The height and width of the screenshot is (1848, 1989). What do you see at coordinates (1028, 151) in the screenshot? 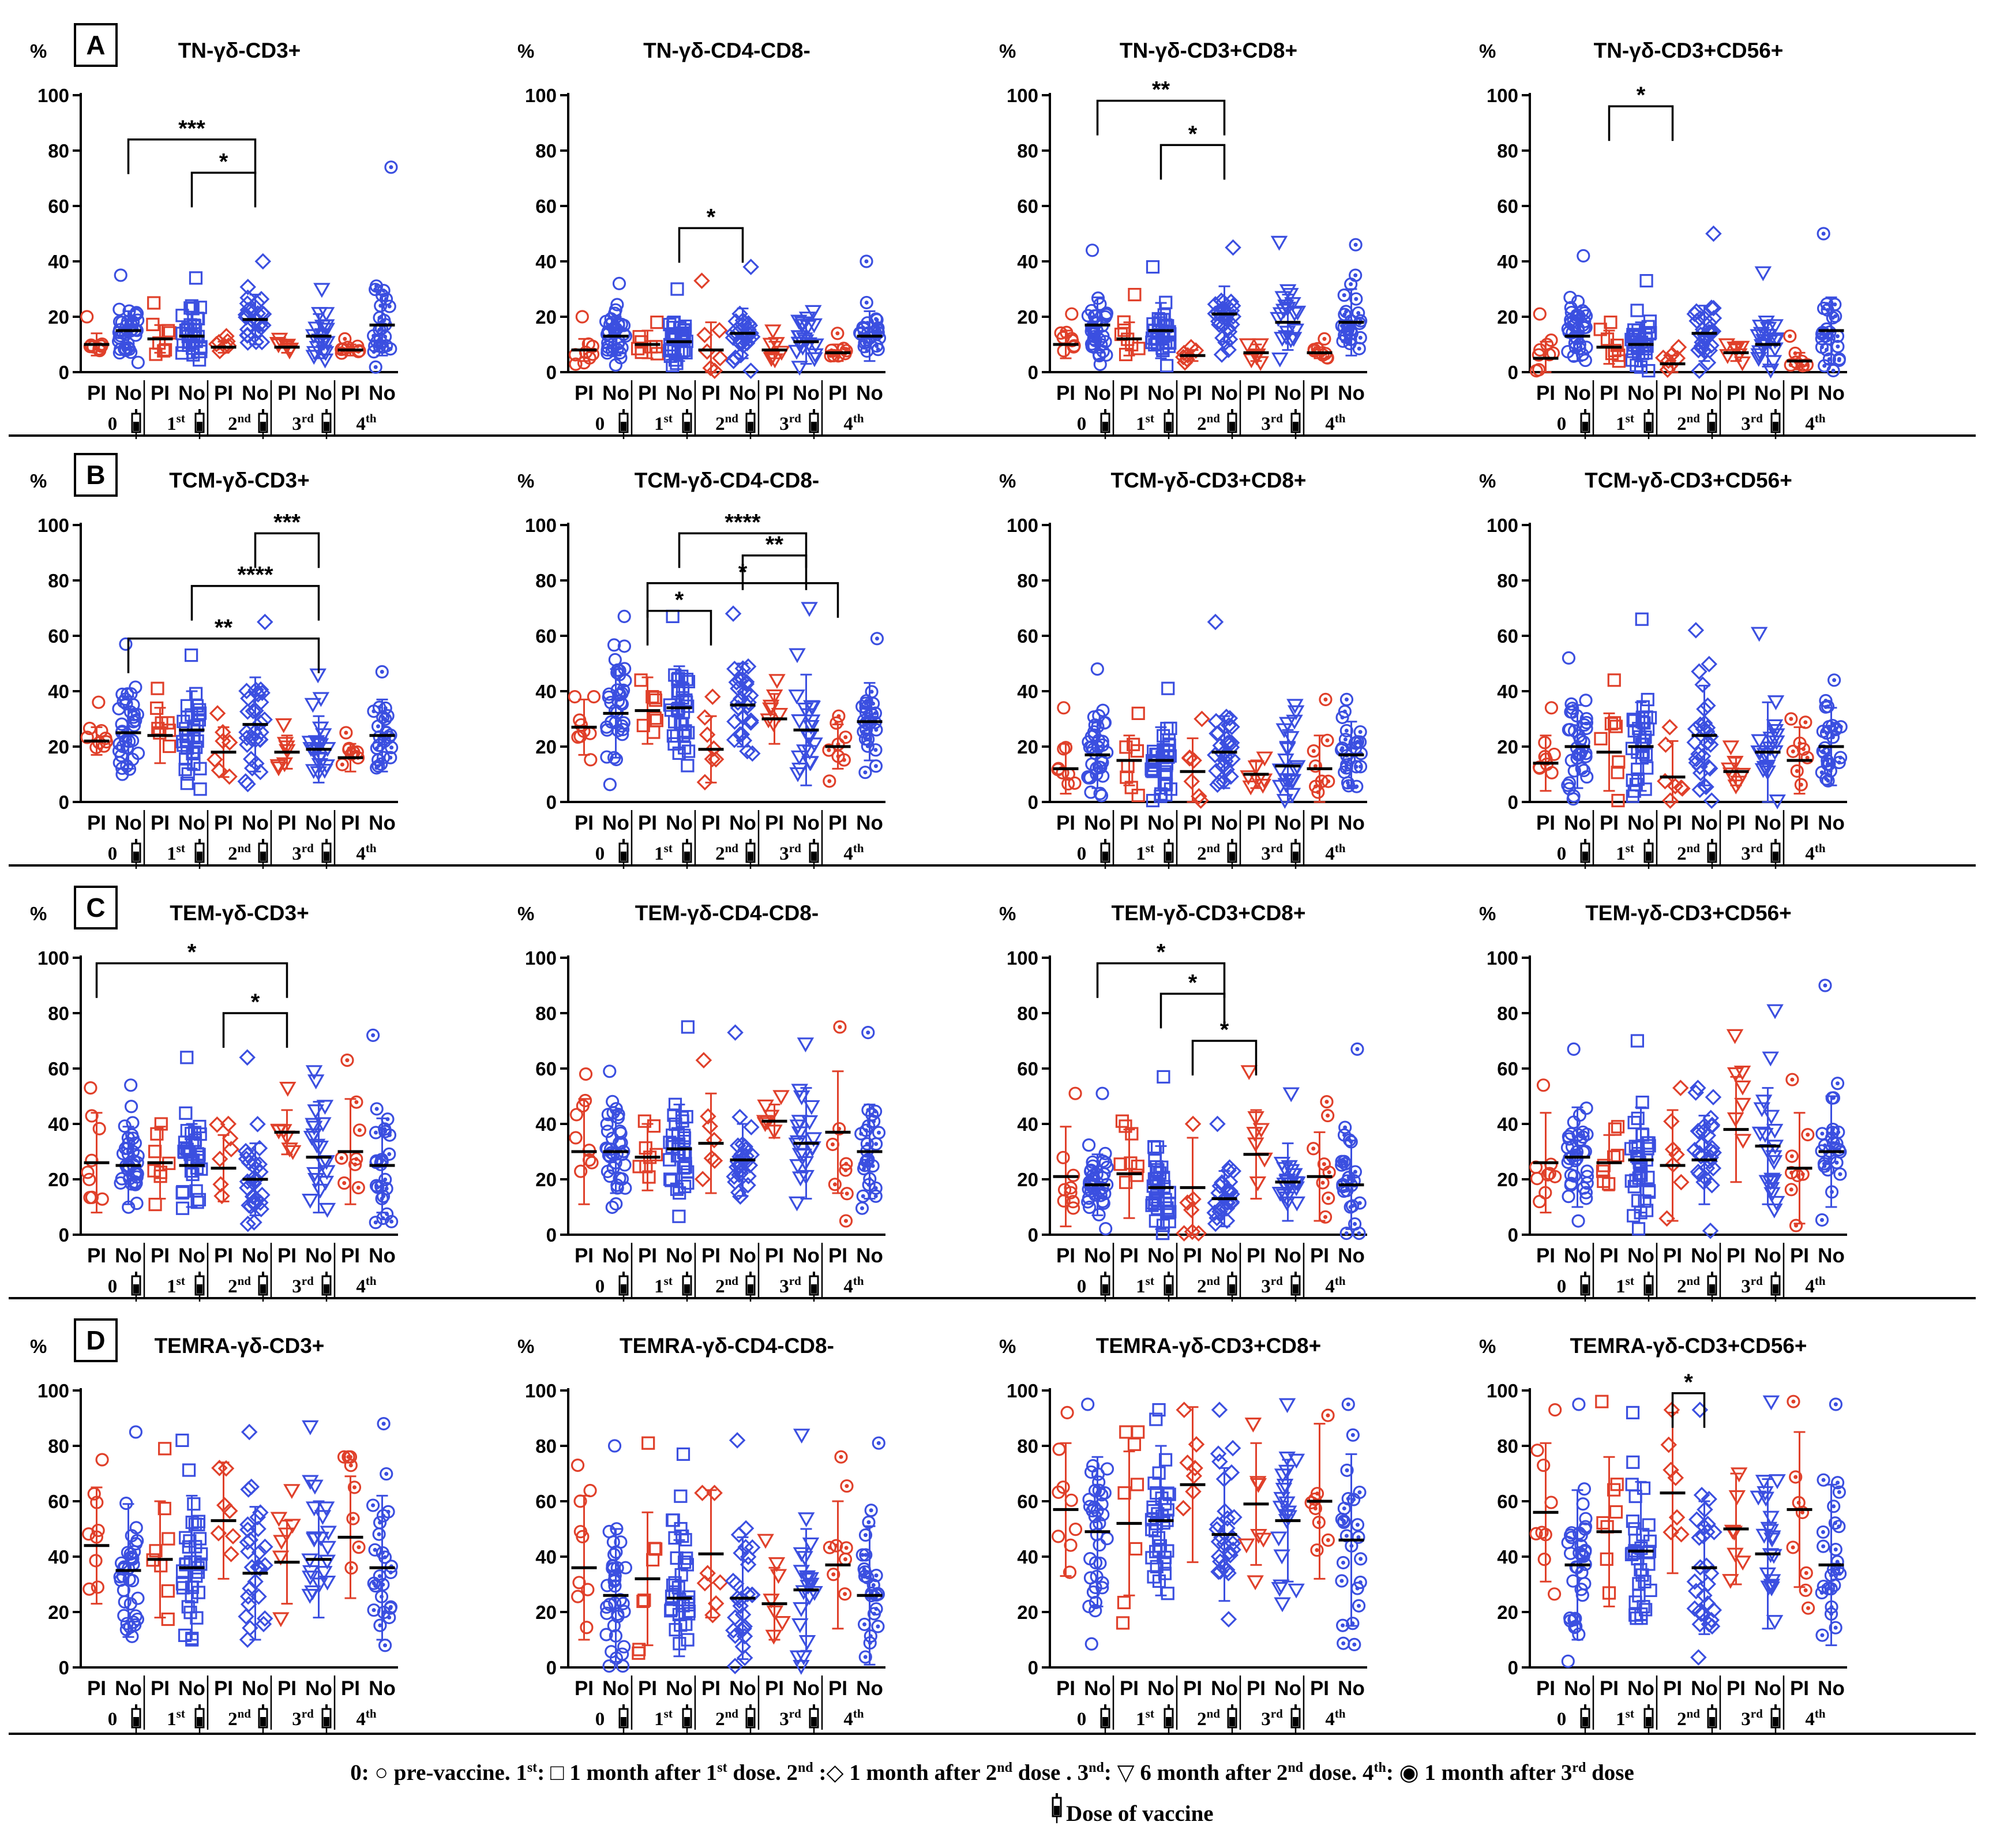
I see `y-tick-label: 80` at bounding box center [1028, 151].